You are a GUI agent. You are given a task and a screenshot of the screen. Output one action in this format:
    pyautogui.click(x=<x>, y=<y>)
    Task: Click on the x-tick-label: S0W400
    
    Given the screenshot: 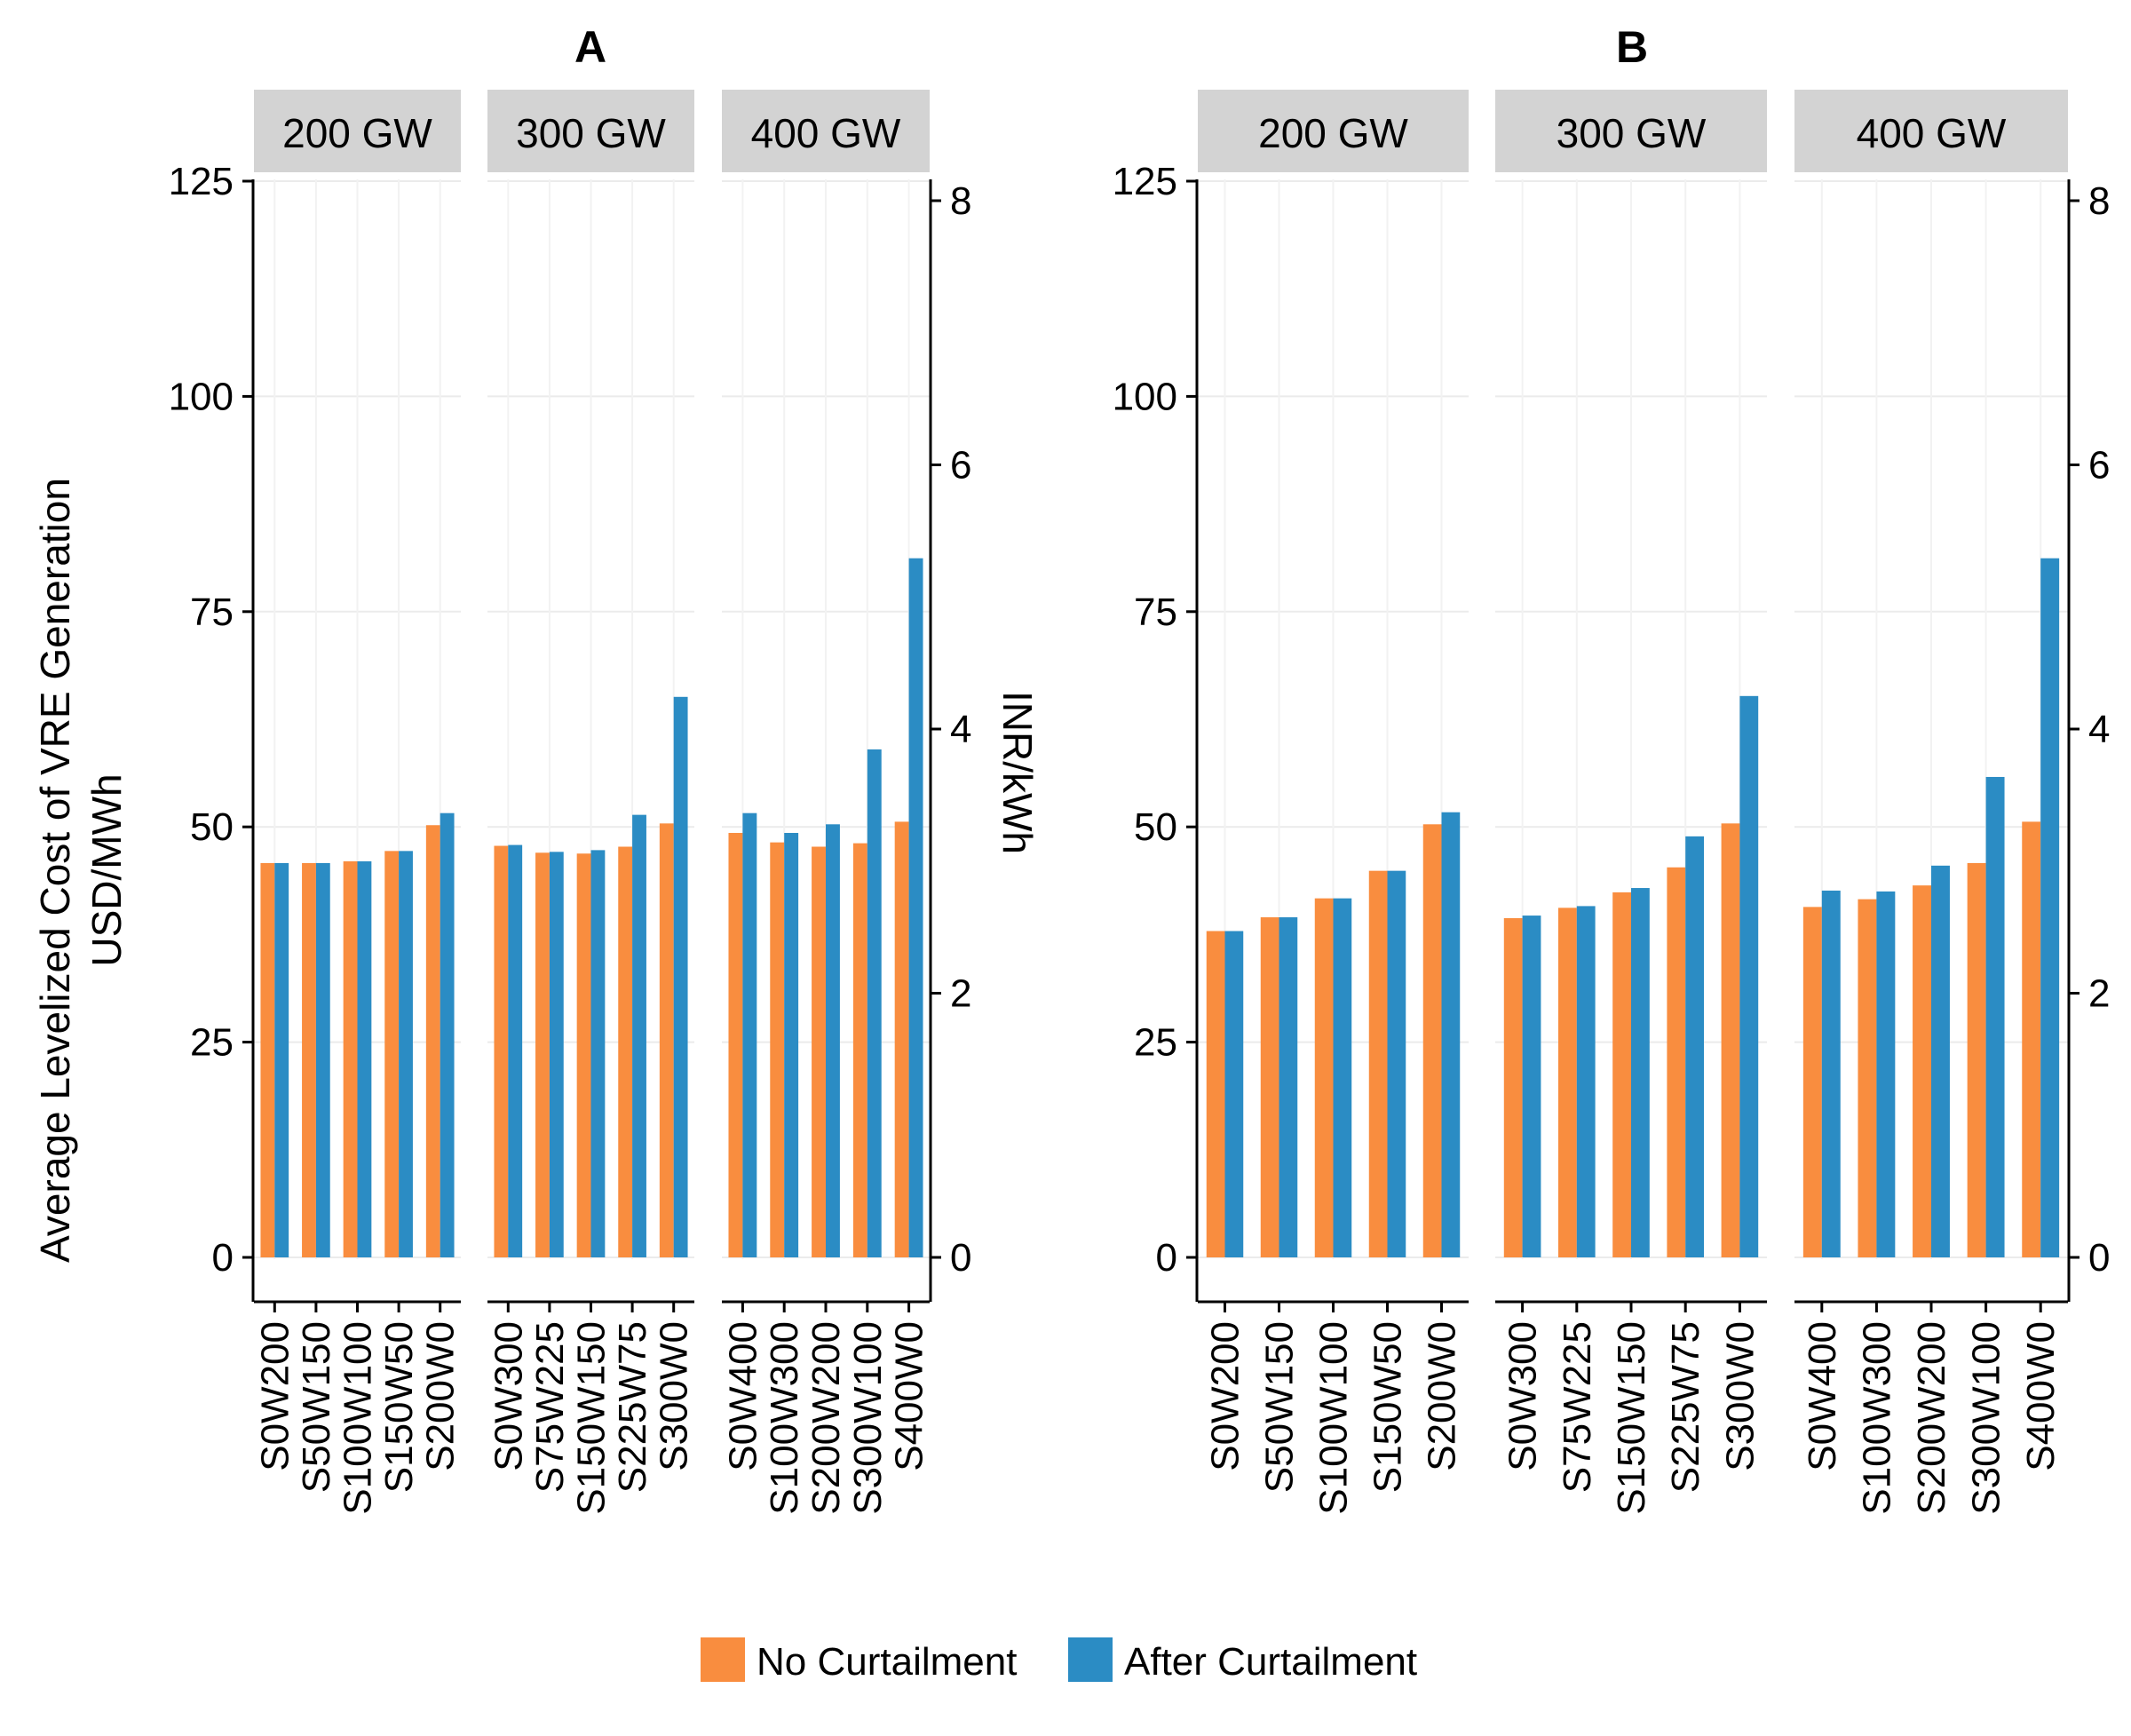 What is the action you would take?
    pyautogui.click(x=742, y=1396)
    